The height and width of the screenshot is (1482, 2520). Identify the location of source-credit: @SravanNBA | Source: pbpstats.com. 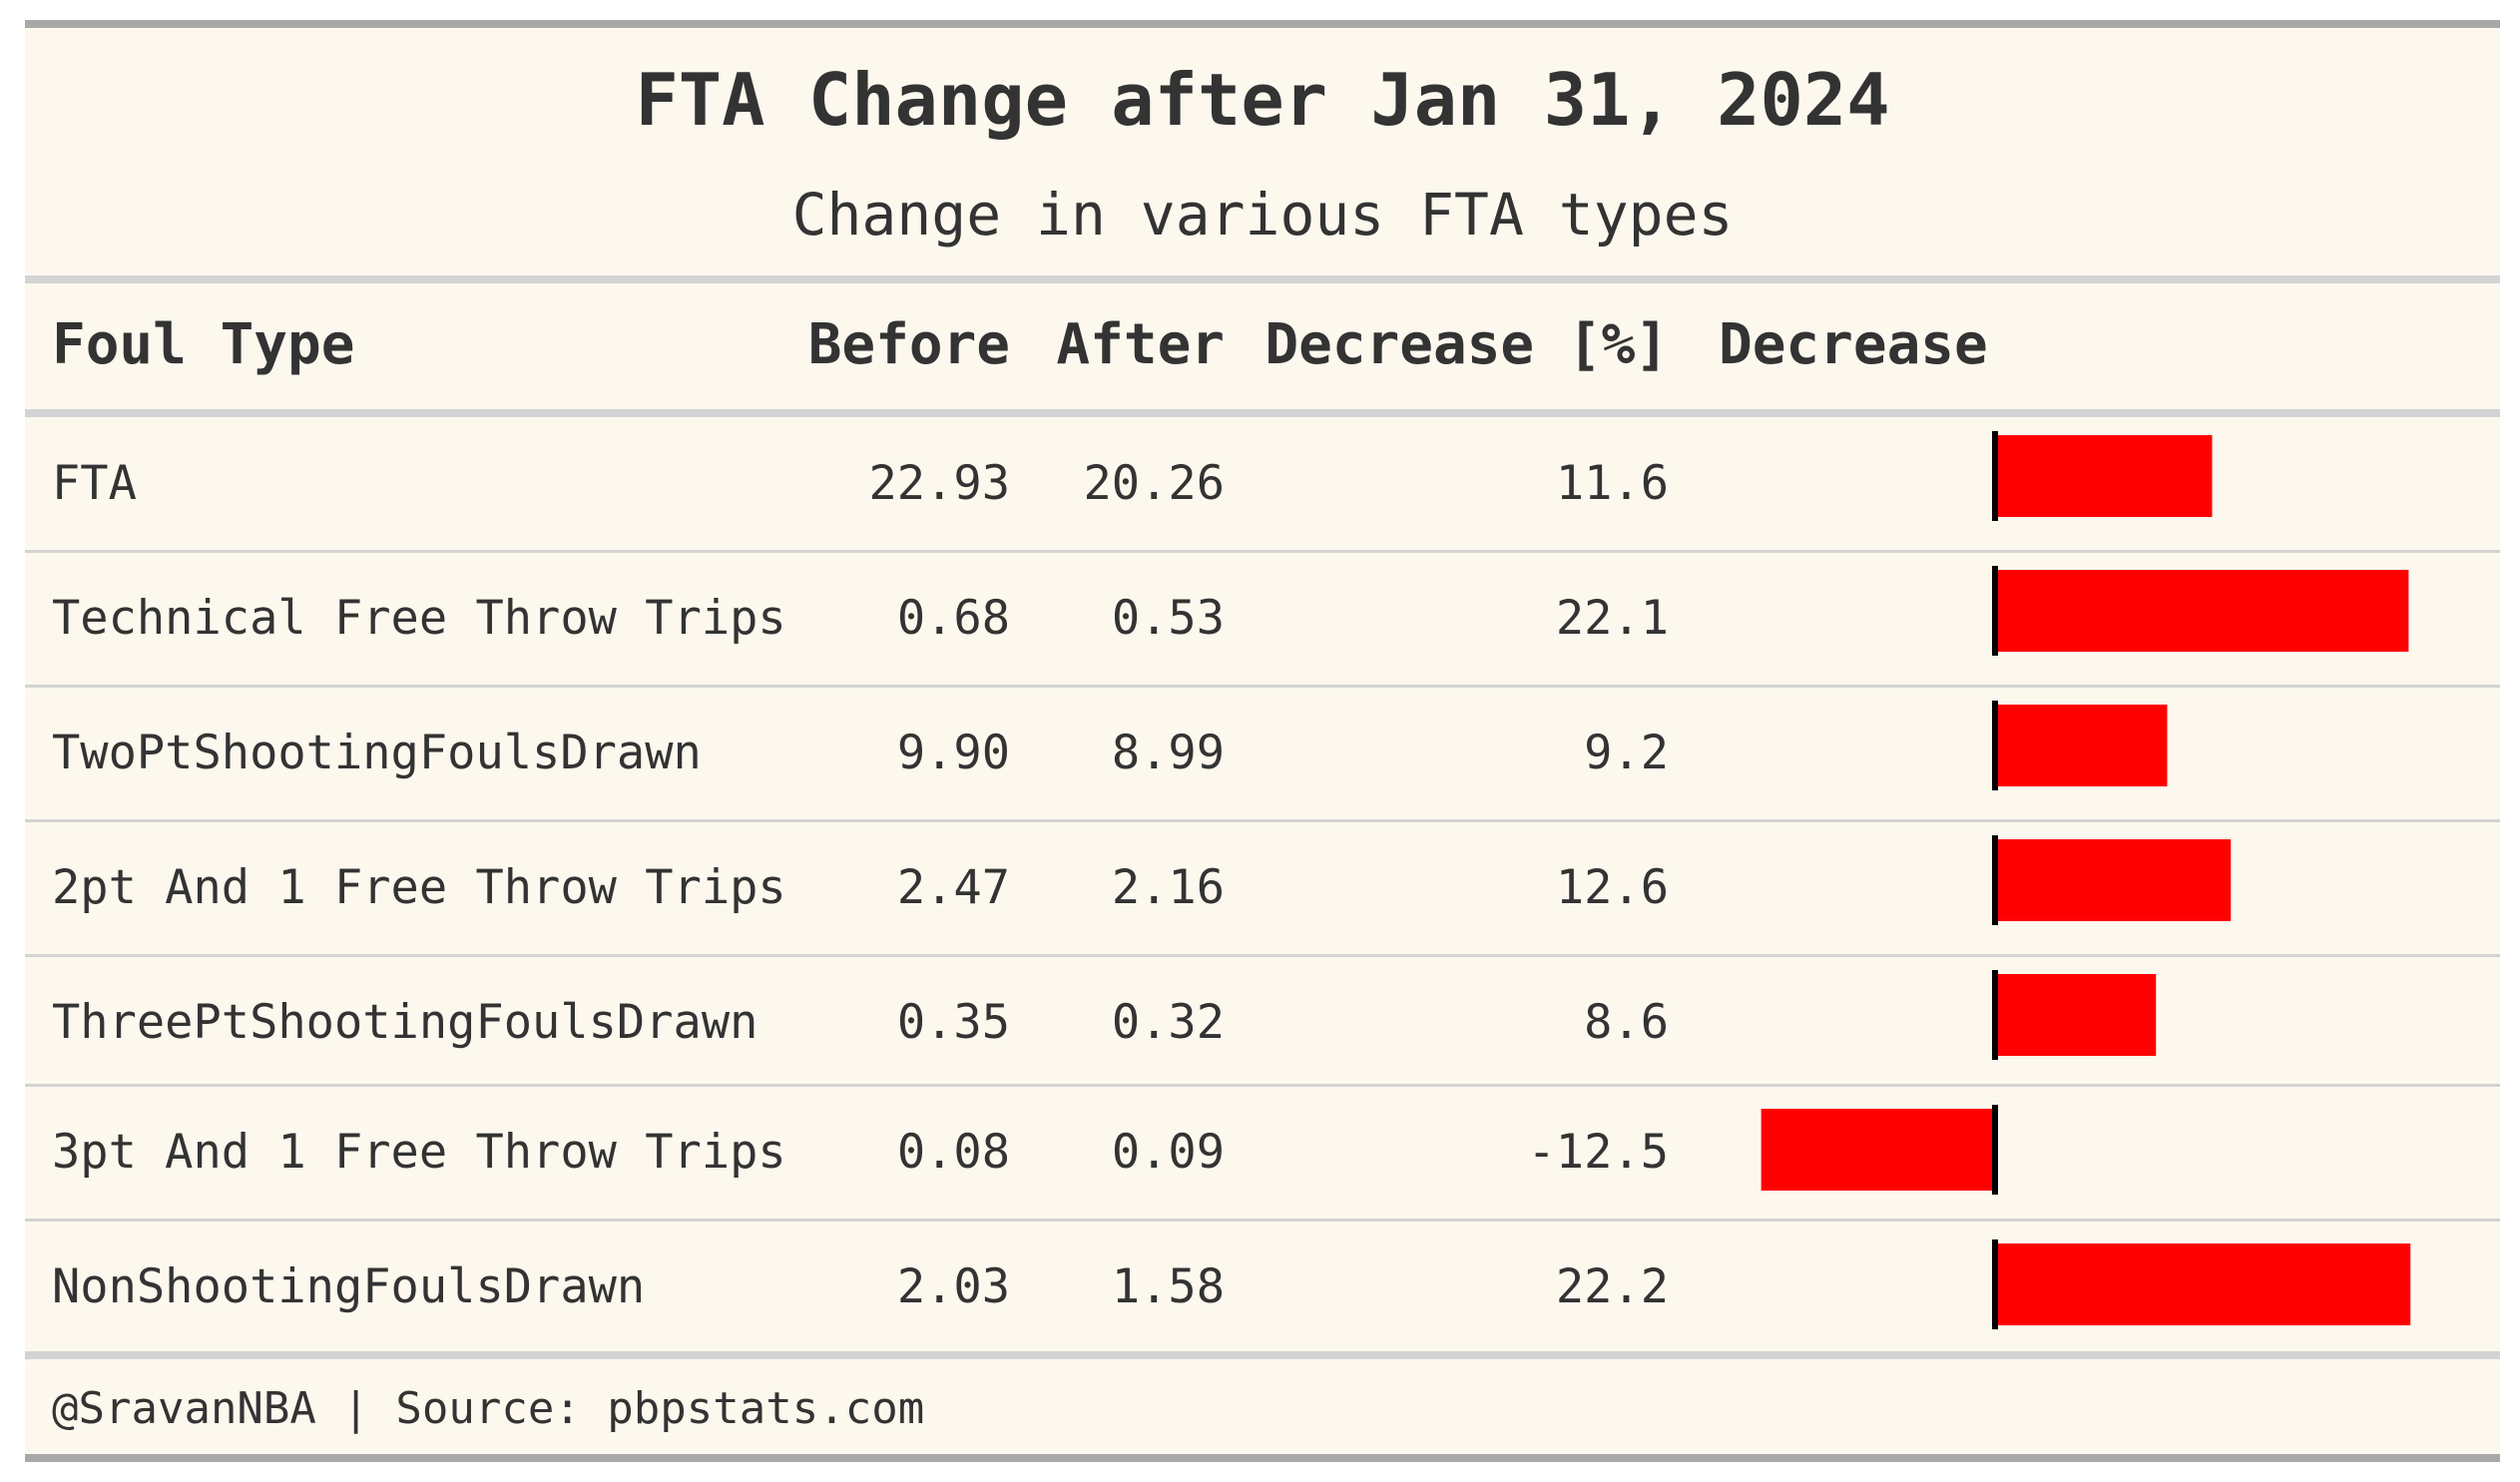
(488, 1408).